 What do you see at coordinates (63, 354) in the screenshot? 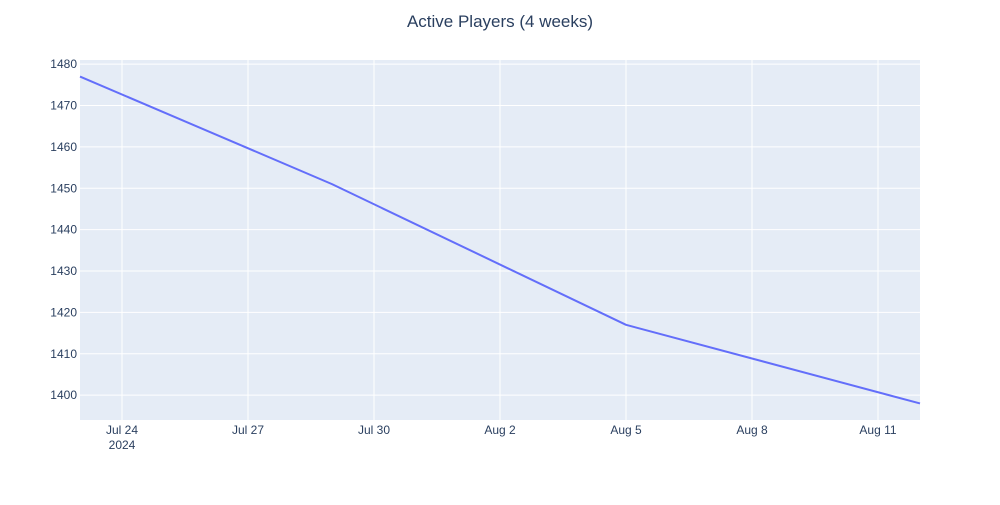
I see `y-tick-label: 1410` at bounding box center [63, 354].